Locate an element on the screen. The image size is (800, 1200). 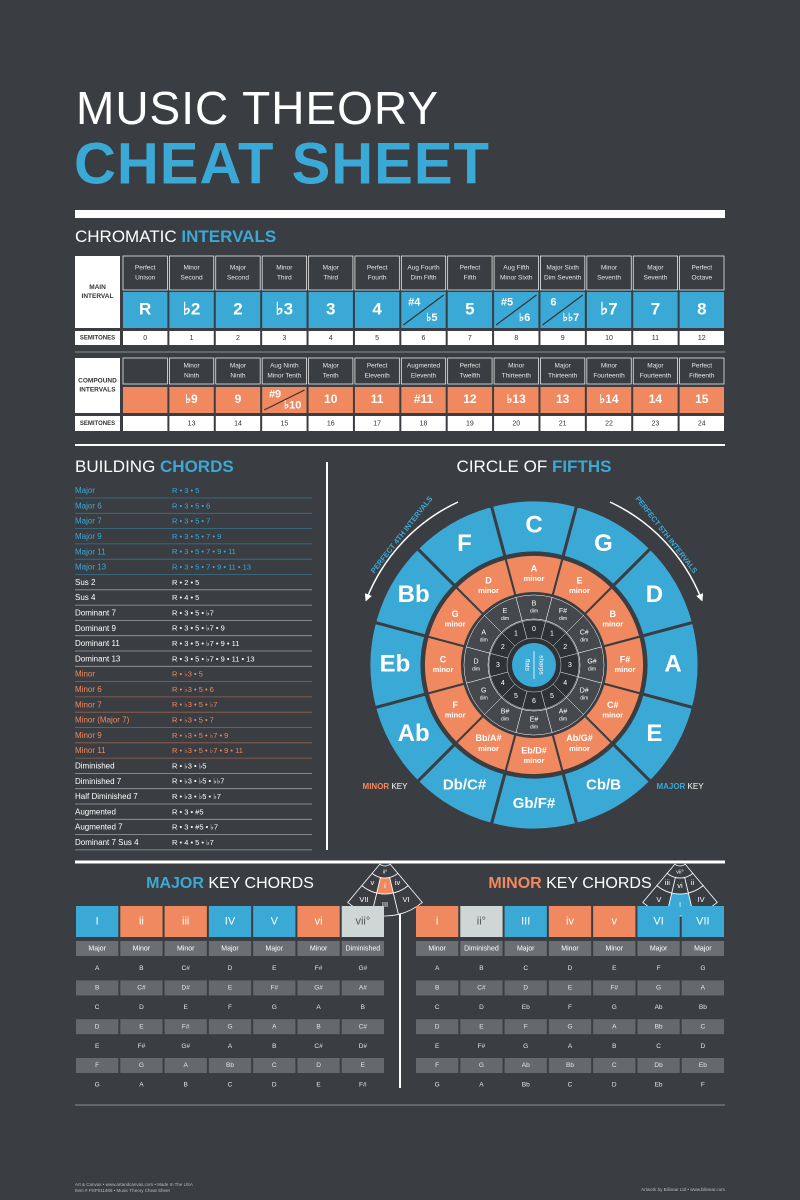
semitone-count: 12 is located at coordinates (702, 338).